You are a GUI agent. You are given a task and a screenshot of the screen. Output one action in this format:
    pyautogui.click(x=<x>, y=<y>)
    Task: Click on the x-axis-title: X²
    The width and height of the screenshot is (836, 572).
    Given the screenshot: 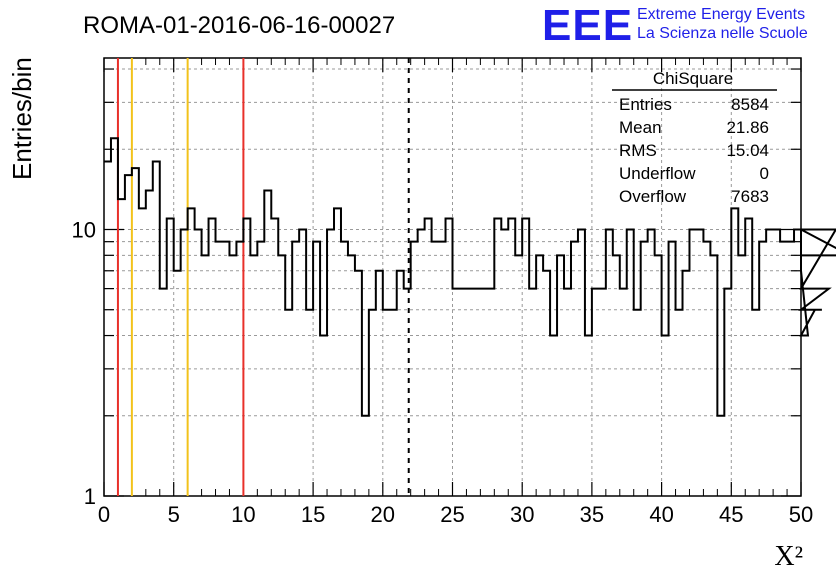 What is the action you would take?
    pyautogui.click(x=788, y=556)
    